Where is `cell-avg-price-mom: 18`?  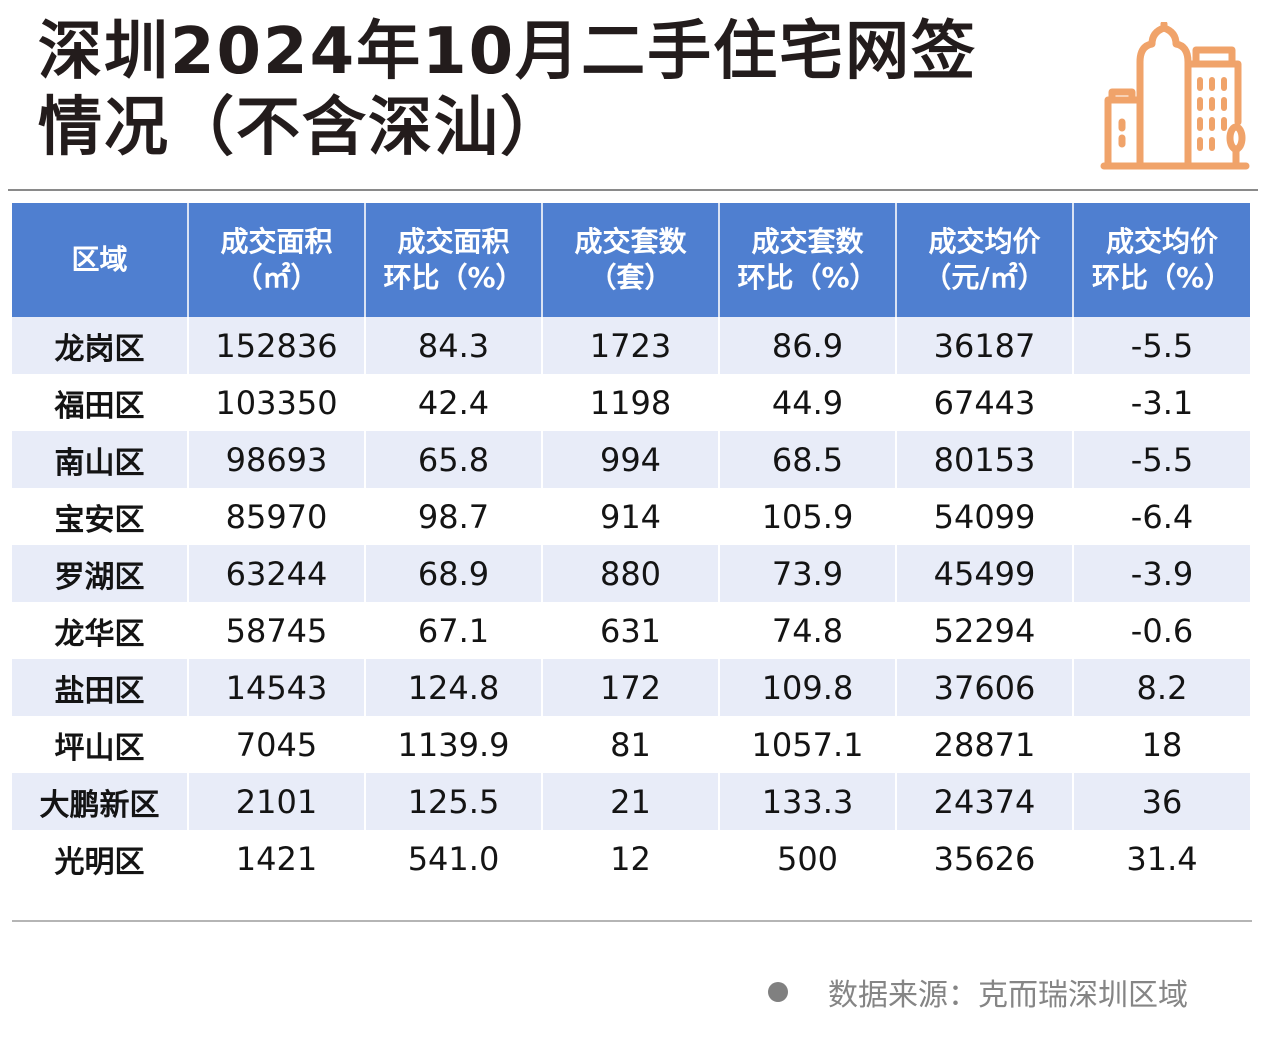 cell-avg-price-mom: 18 is located at coordinates (1161, 744).